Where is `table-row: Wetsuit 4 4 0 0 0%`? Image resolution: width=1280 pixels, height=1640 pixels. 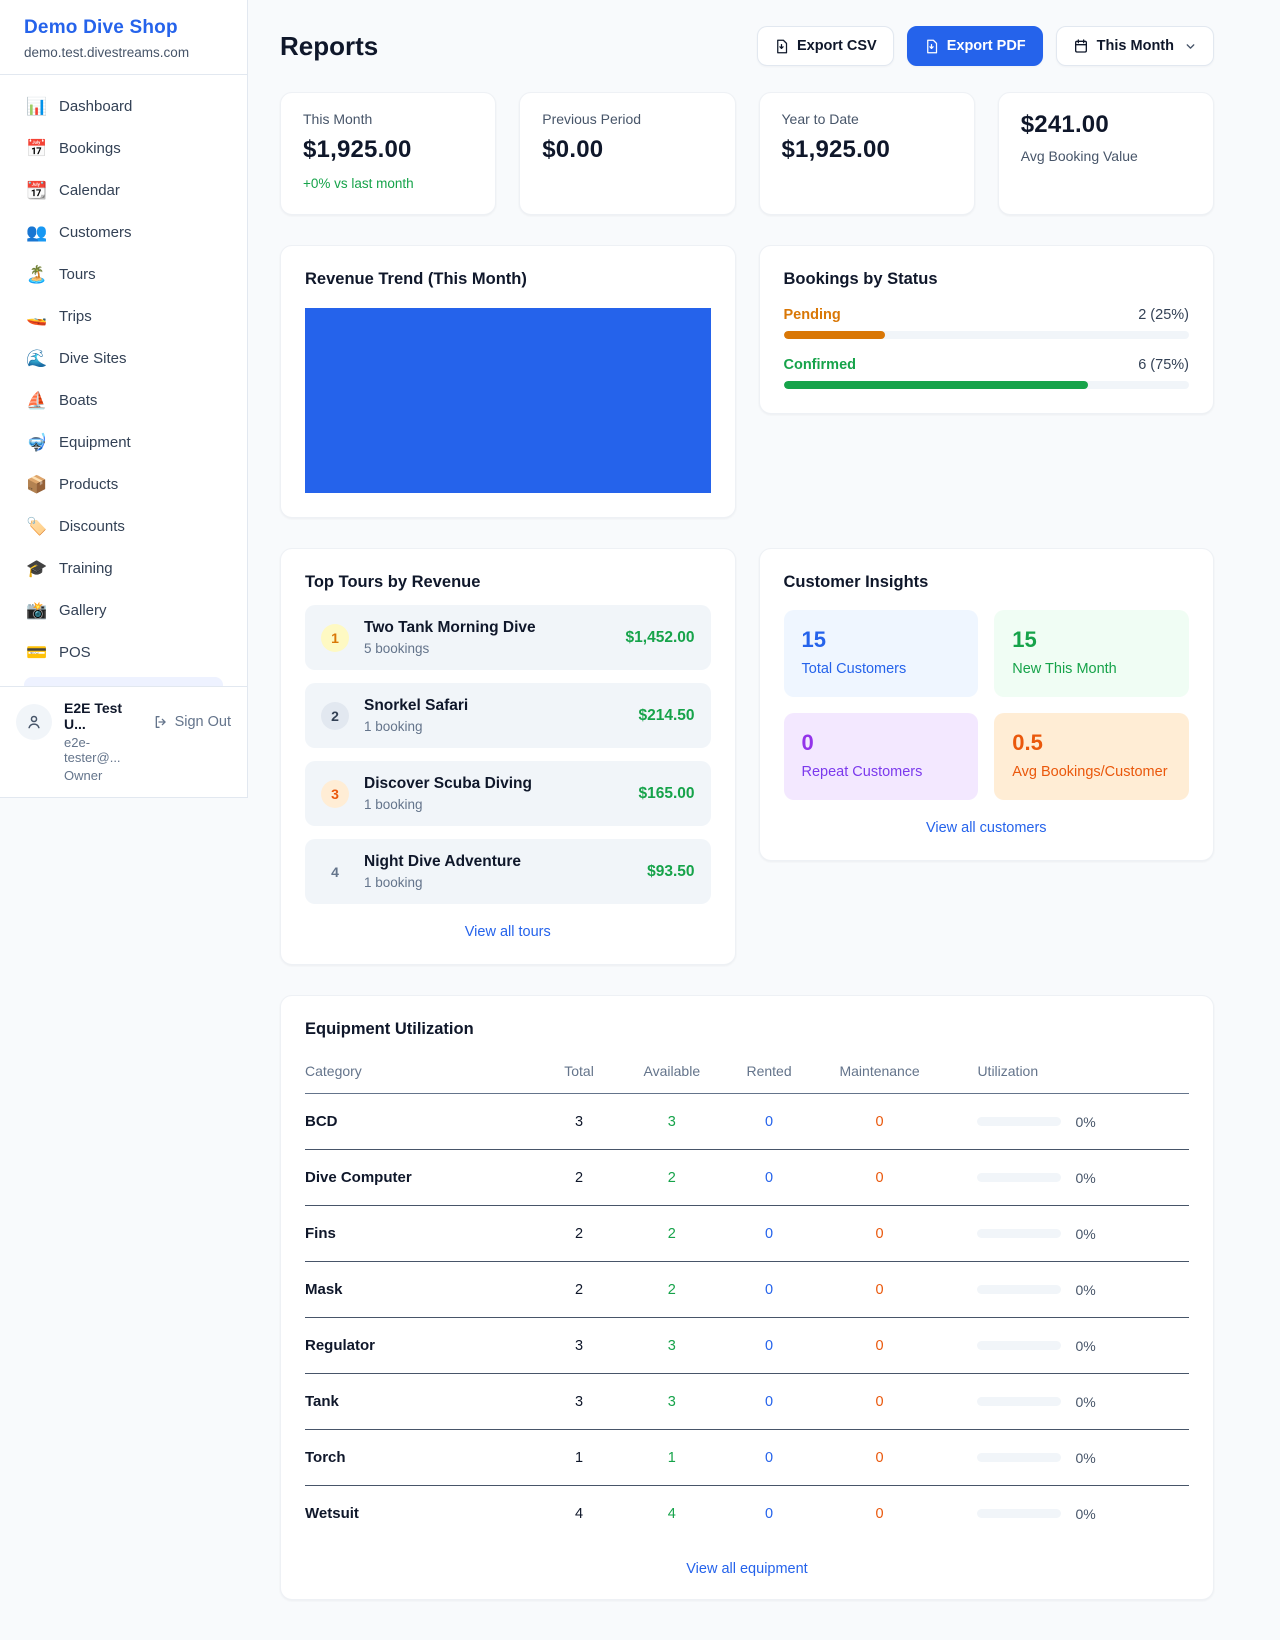
table-row: Wetsuit 4 4 0 0 0% is located at coordinates (700, 1513).